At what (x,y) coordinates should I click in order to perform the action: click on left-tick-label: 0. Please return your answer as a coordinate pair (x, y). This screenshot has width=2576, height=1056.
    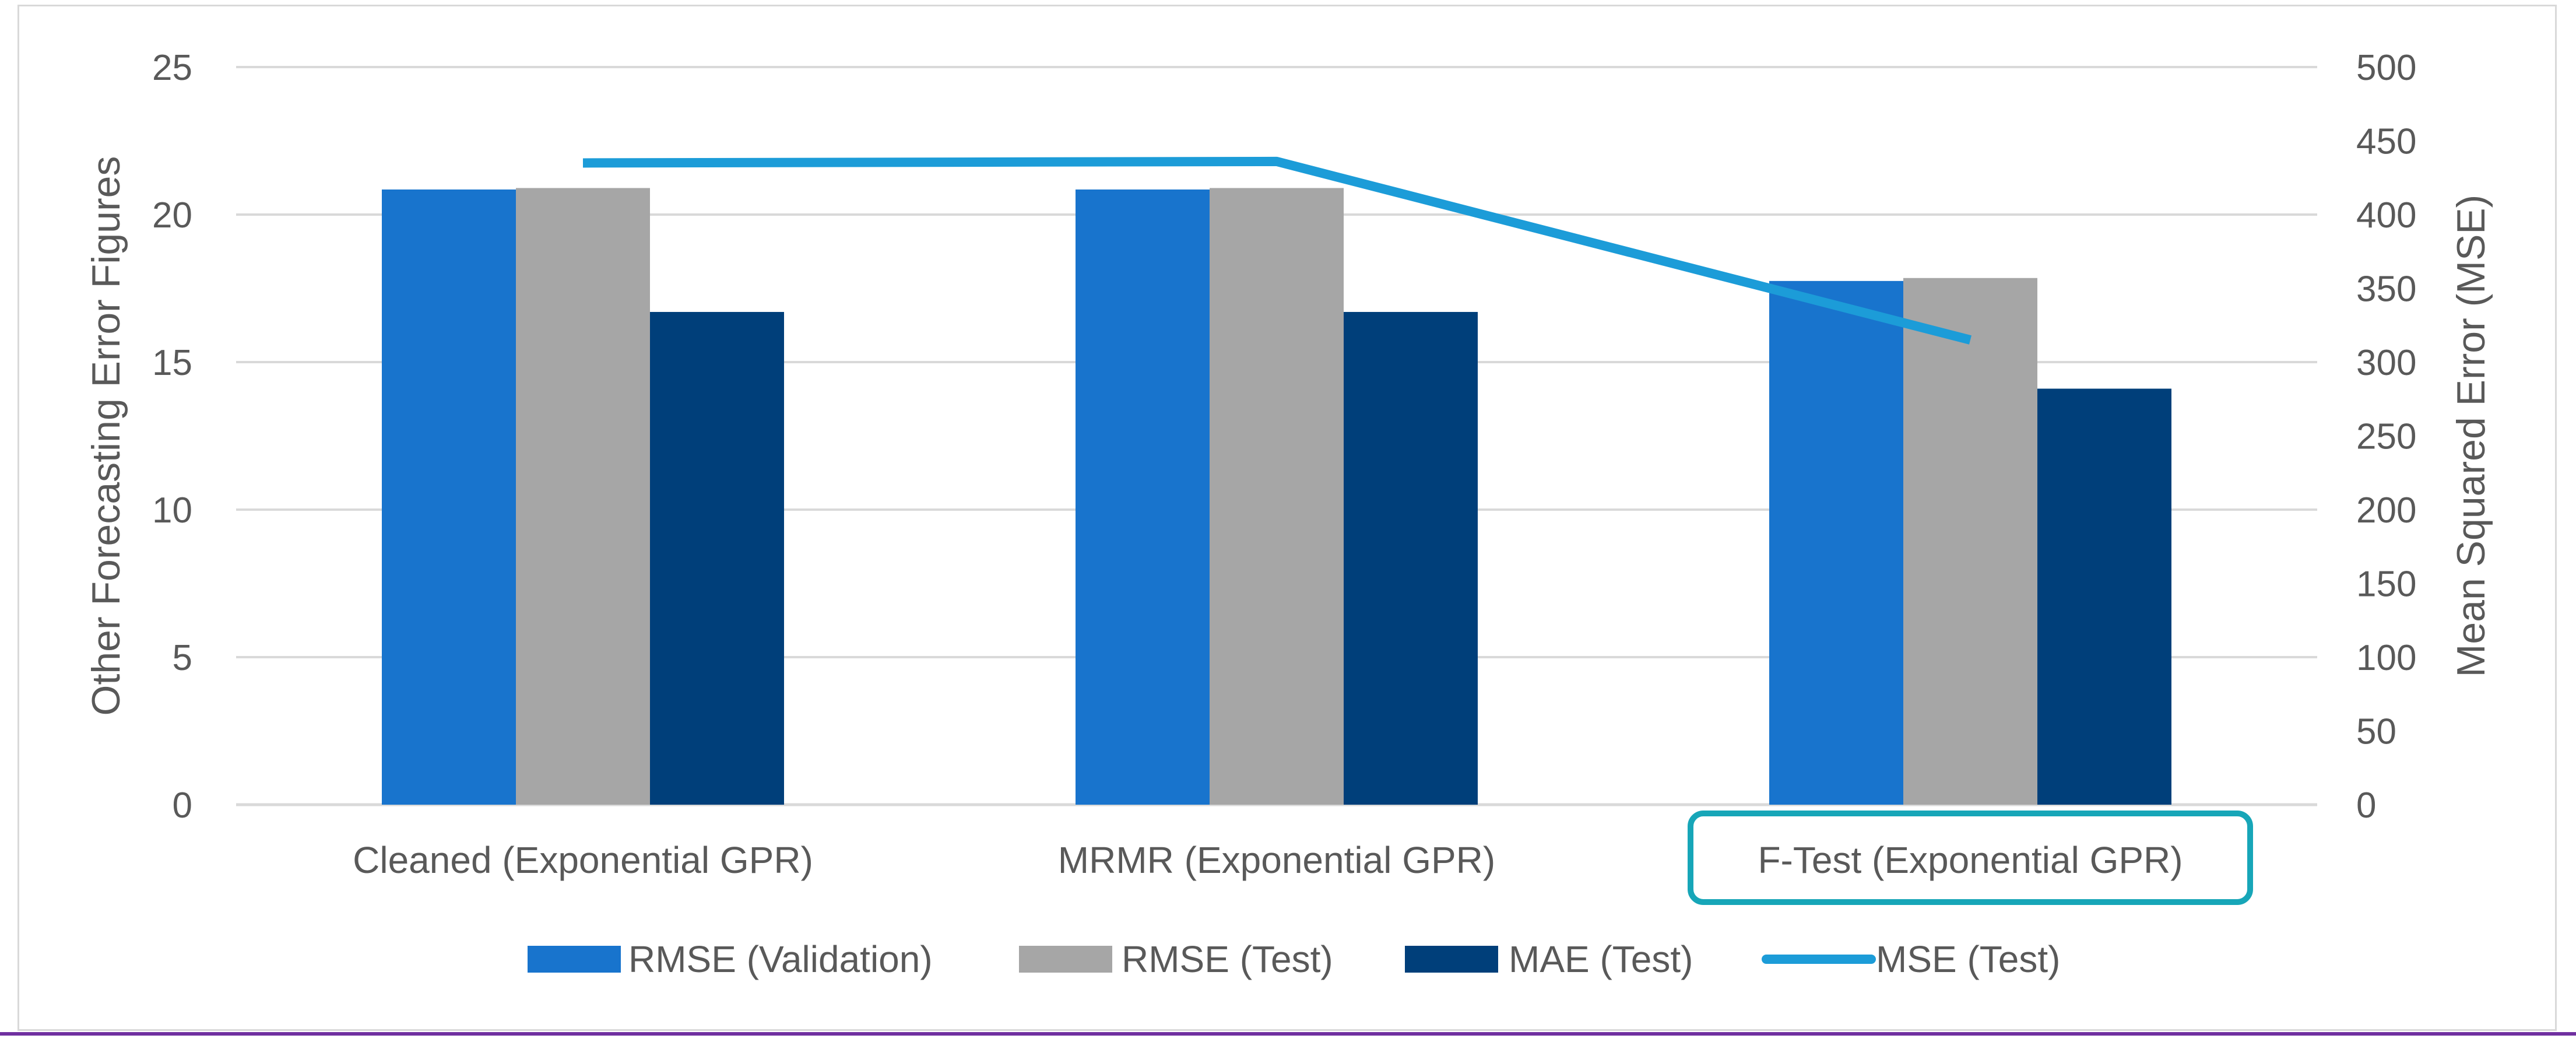
    Looking at the image, I should click on (182, 805).